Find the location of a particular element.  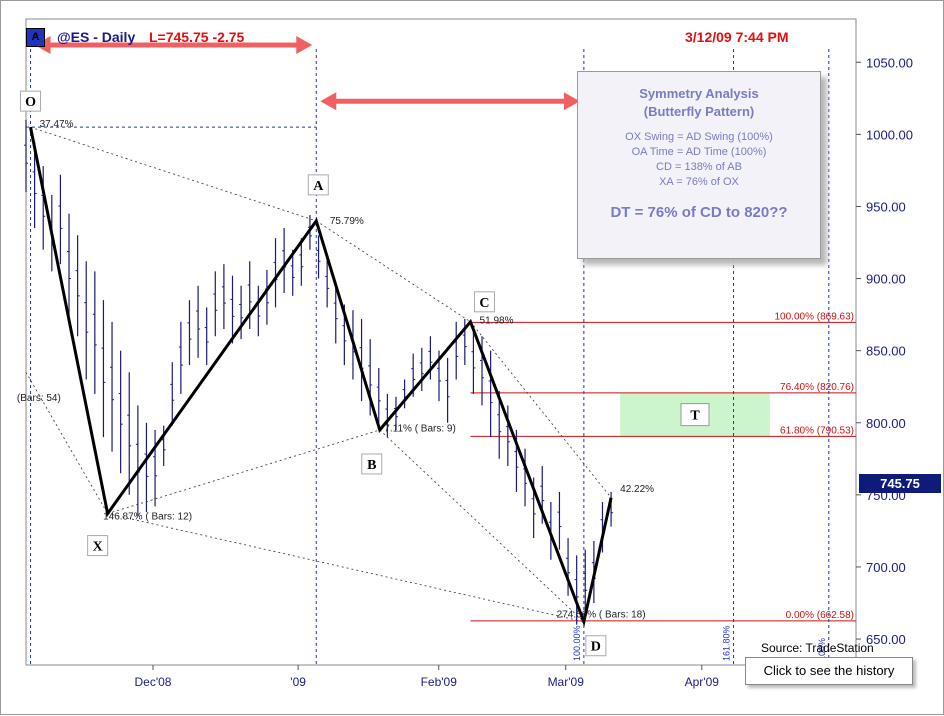

point-label: X is located at coordinates (98, 547).